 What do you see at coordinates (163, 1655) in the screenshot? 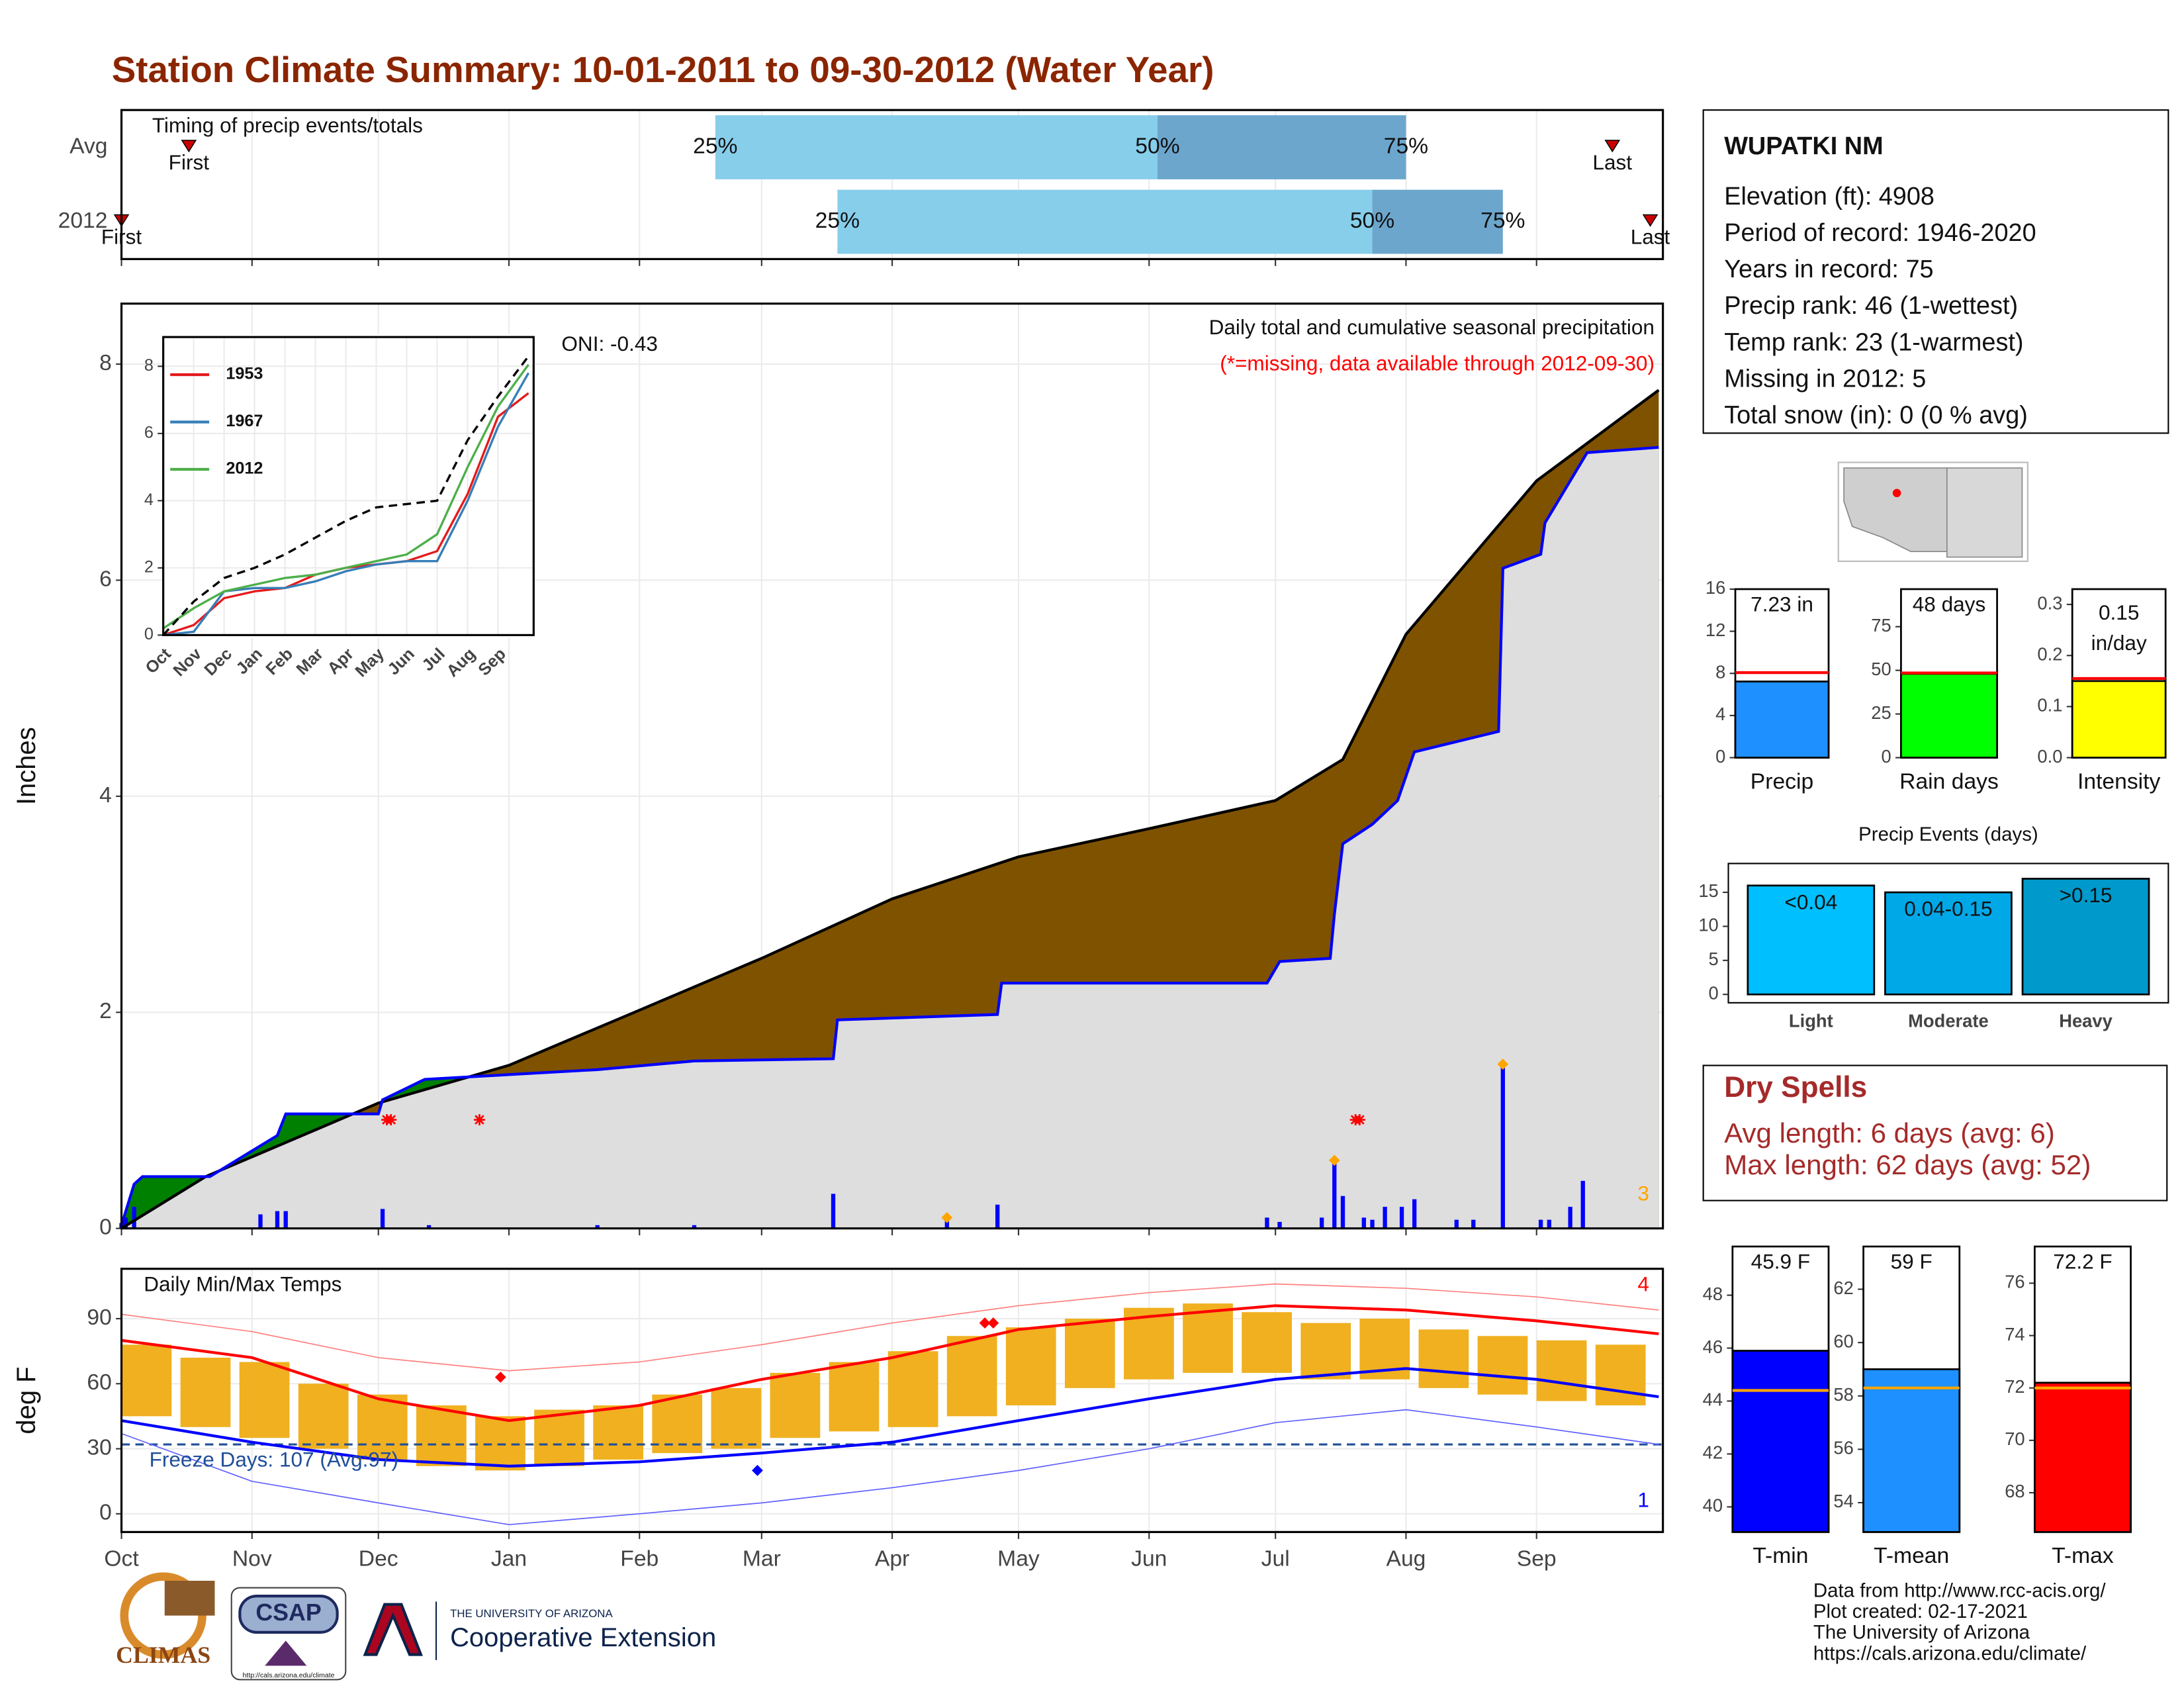
I see `climas-logo-text: CLIMAS` at bounding box center [163, 1655].